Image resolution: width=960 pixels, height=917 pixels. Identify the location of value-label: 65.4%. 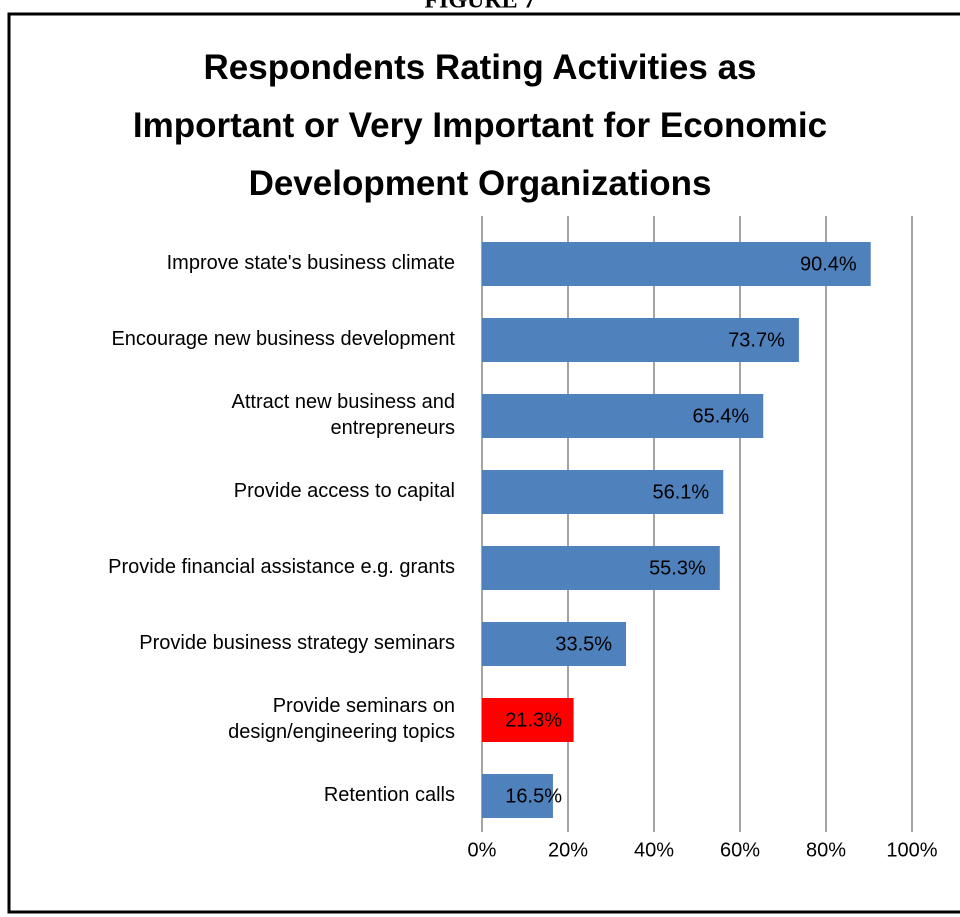
(721, 416).